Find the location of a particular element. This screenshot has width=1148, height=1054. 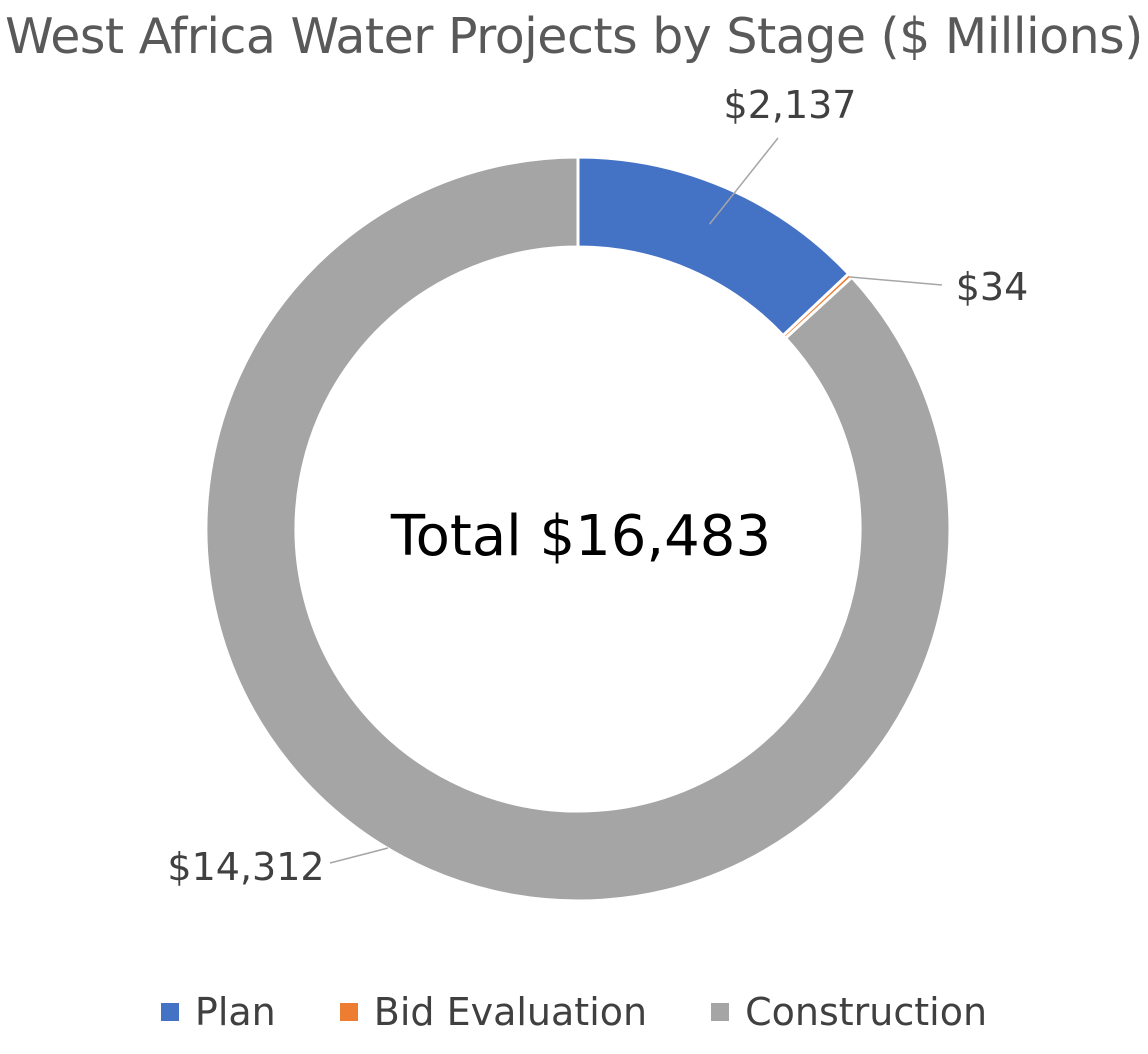

leader-line-bid-evaluation is located at coordinates (895, 281).